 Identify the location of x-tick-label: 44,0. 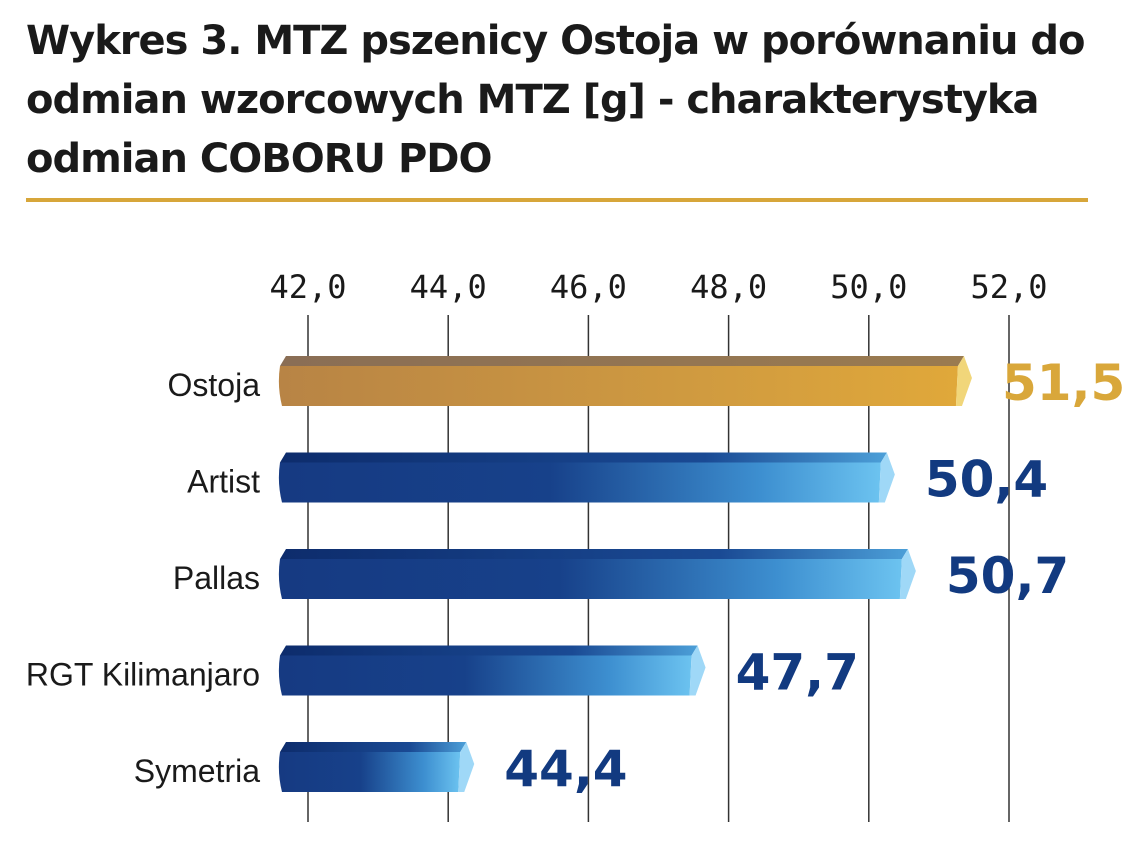
(448, 287).